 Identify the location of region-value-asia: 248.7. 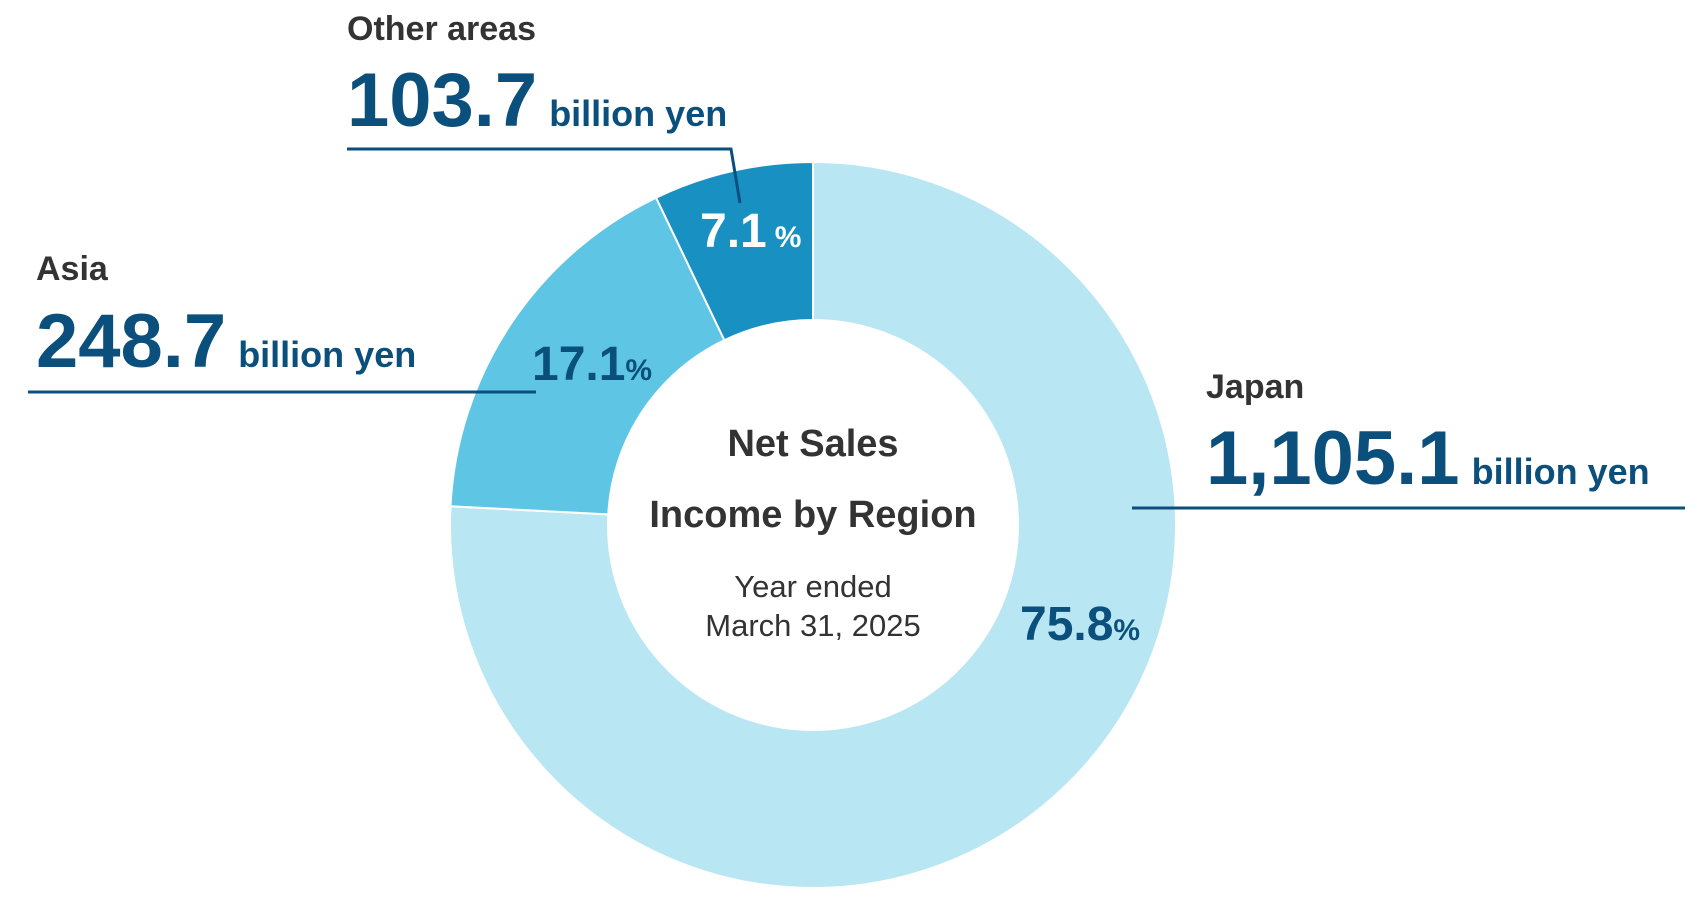
(131, 341).